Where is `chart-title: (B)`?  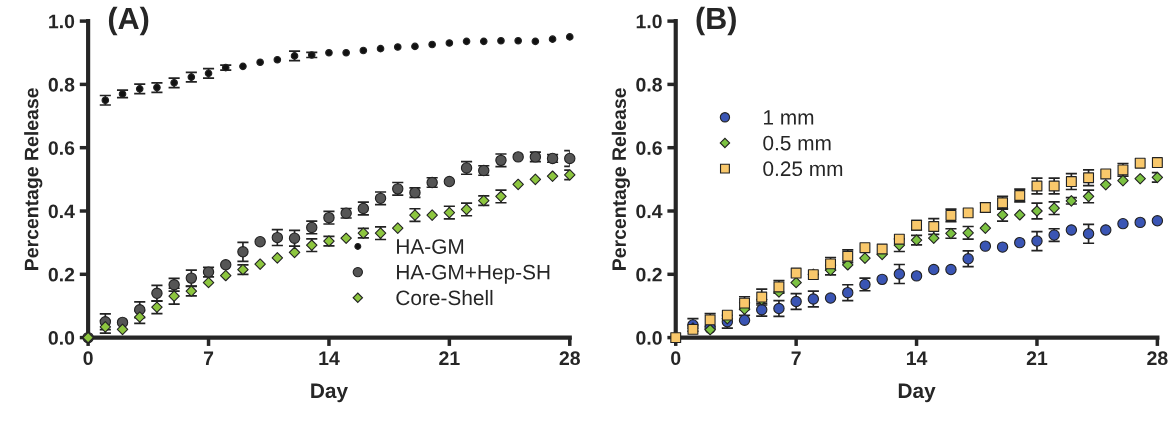
chart-title: (B) is located at coordinates (716, 21).